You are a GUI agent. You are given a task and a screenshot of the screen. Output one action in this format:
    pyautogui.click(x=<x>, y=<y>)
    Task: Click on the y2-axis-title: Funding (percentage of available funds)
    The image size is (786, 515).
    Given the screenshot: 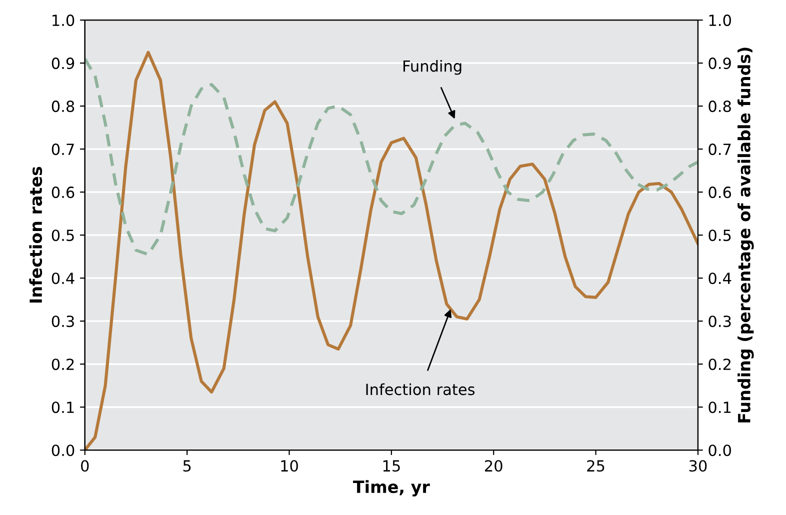 What is the action you would take?
    pyautogui.click(x=746, y=235)
    